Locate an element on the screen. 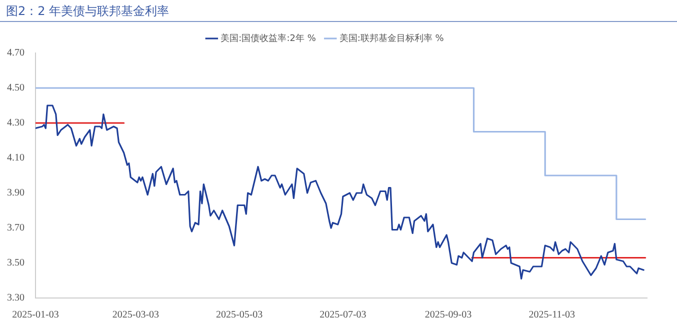 This screenshot has height=327, width=677. y-tick-label: 3.90 is located at coordinates (15, 193).